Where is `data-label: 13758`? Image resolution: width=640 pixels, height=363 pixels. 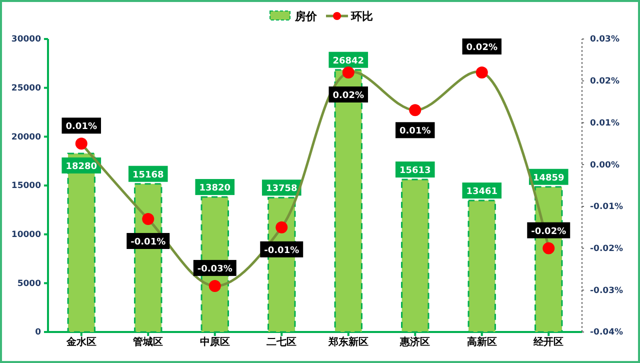
data-label: 13758 is located at coordinates (282, 189).